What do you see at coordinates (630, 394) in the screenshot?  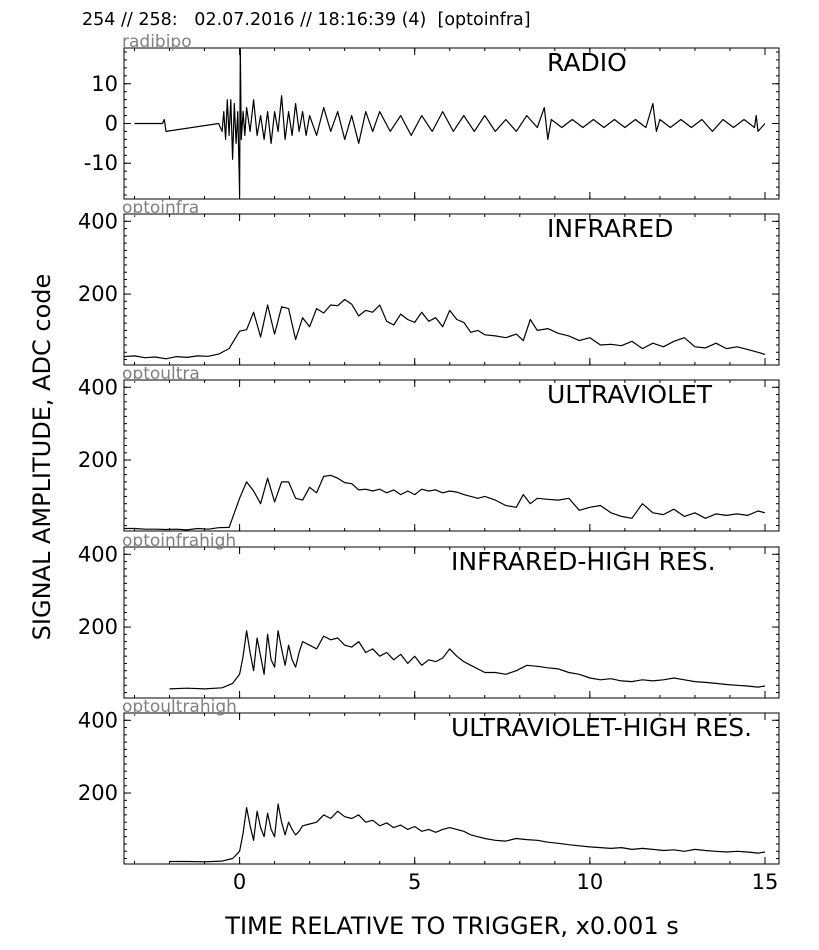 I see `panel-title: ULTRAVIOLET` at bounding box center [630, 394].